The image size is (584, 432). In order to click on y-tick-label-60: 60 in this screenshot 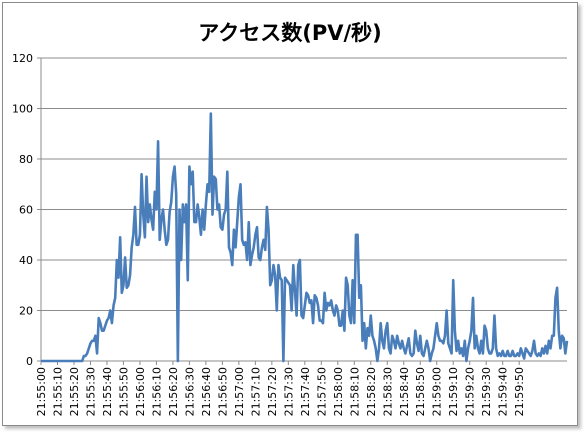, I will do `click(26, 210)`.